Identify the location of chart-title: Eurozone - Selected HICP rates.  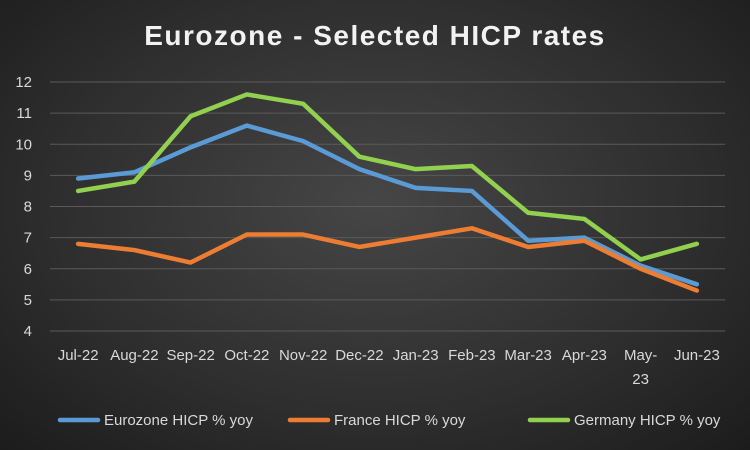
(375, 35).